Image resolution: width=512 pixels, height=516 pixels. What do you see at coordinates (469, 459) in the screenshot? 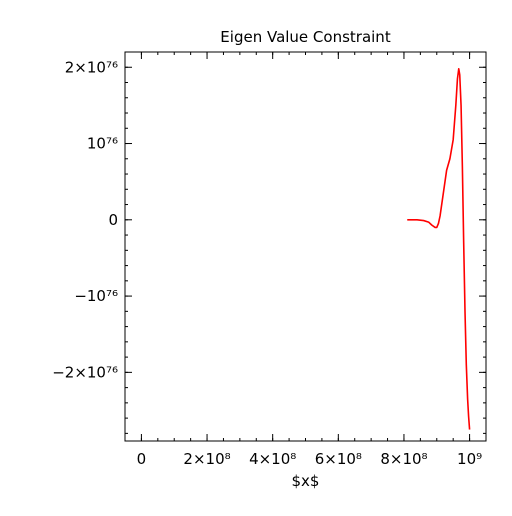
I see `x-tick-label: 10⁹` at bounding box center [469, 459].